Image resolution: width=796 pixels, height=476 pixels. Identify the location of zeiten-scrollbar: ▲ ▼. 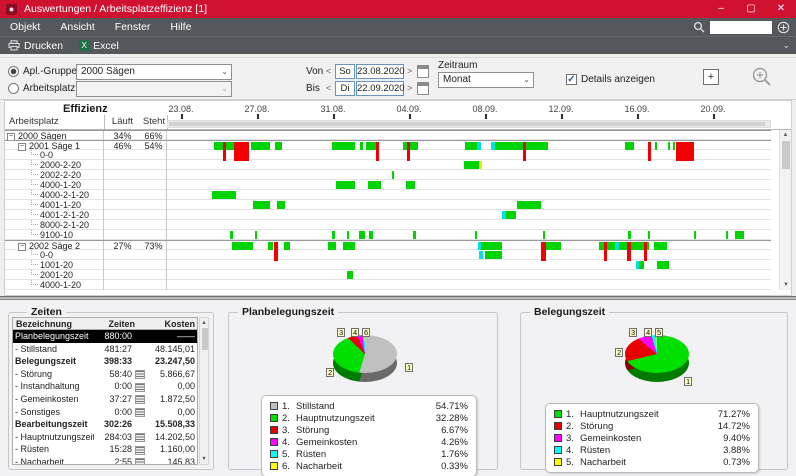
(204, 391).